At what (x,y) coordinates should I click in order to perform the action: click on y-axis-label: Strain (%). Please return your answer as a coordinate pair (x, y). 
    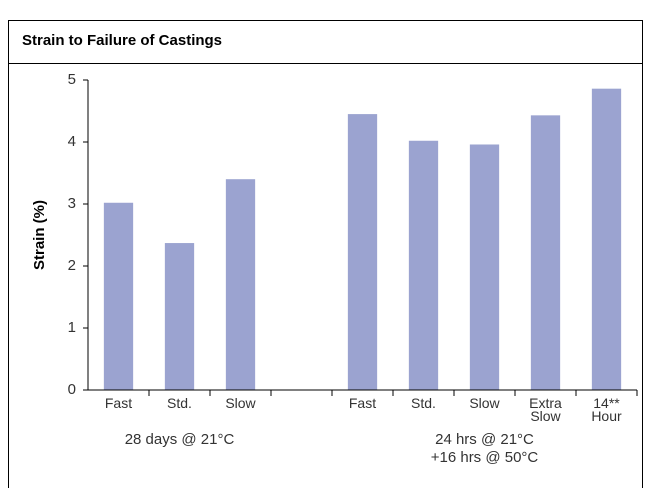
    Looking at the image, I should click on (39, 235).